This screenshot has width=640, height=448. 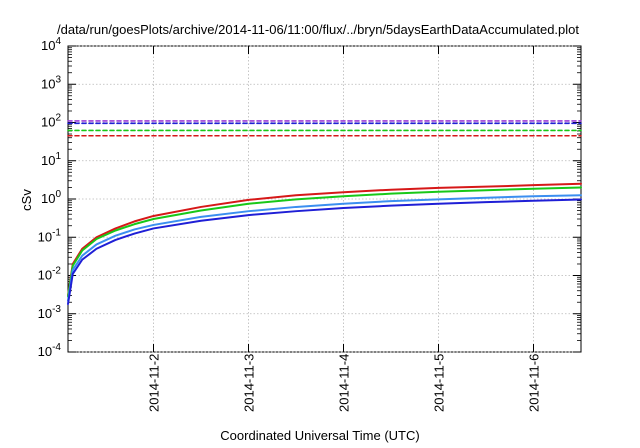 What do you see at coordinates (58, 118) in the screenshot?
I see `y-tick-label-exponent: 2` at bounding box center [58, 118].